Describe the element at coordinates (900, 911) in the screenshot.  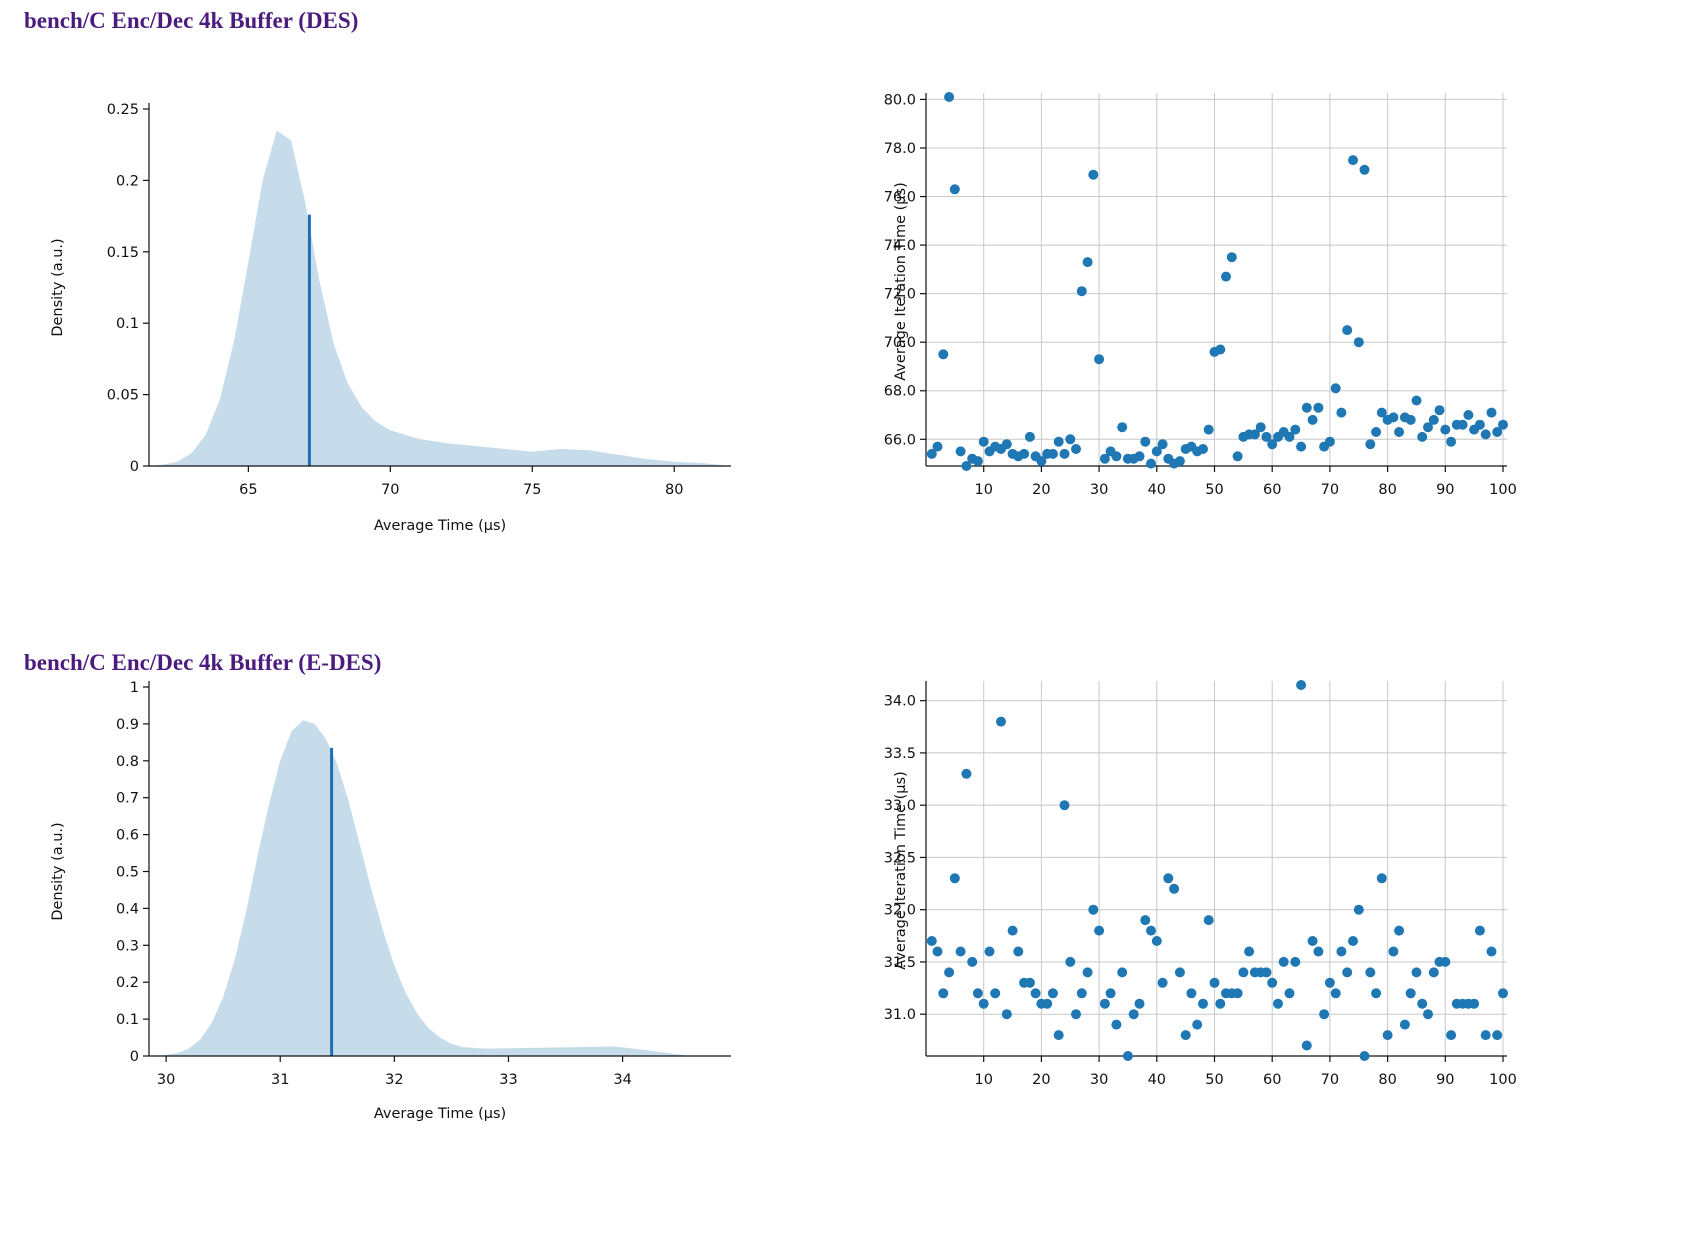
I see `y-tick-label: 32.0` at that location.